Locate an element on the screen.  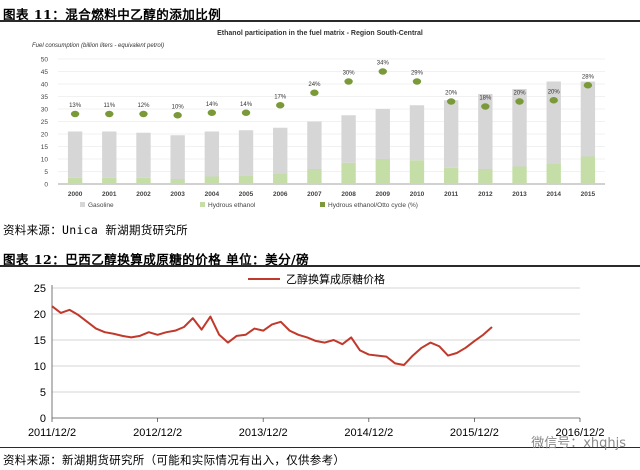
chart1-legend-label: Gasoline is located at coordinates (101, 205).